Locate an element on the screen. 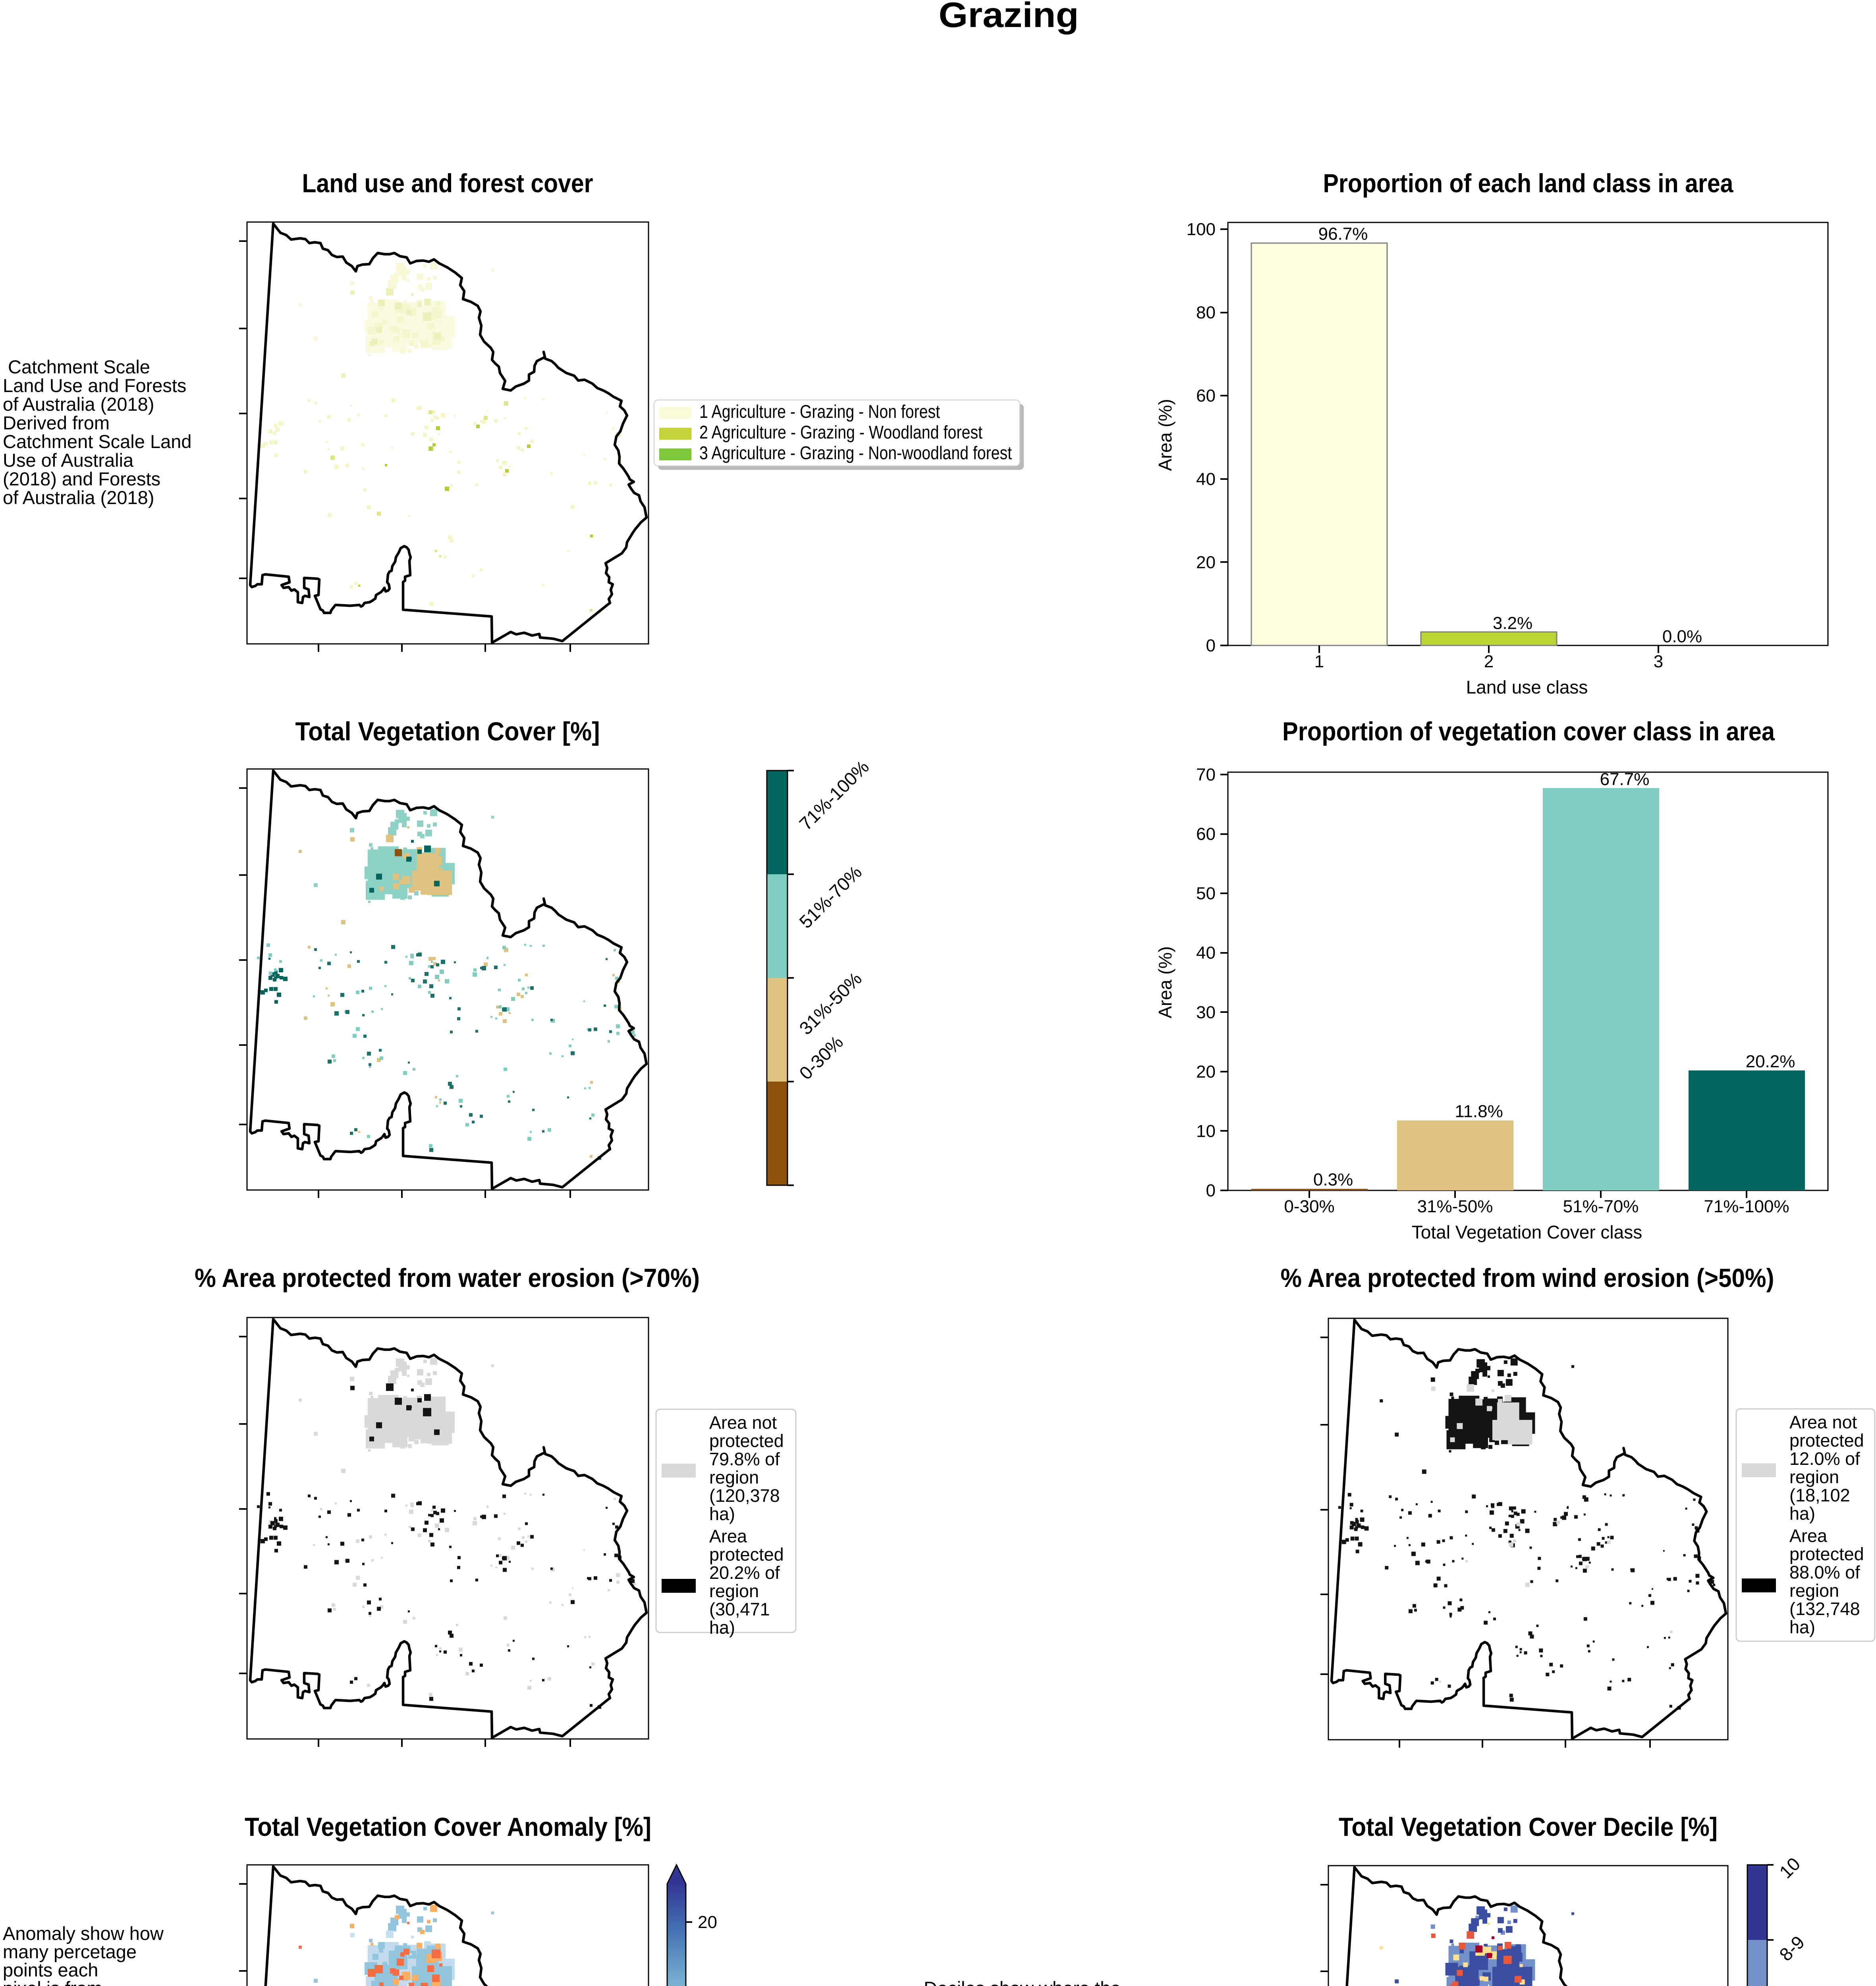 This screenshot has width=1876, height=1986. svg-text: Anomaly show how is located at coordinates (83, 1934).